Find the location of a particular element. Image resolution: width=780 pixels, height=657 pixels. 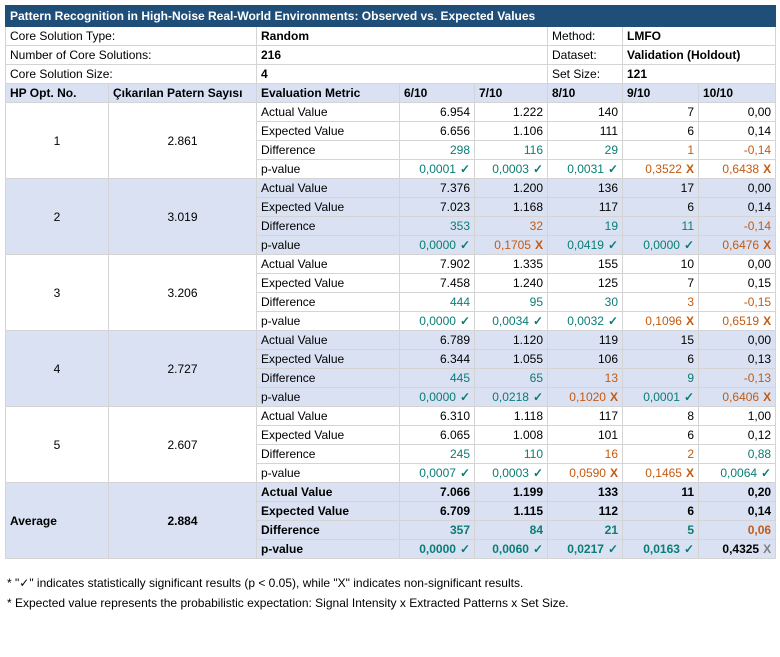

cell-value: 112 is located at coordinates (608, 511).